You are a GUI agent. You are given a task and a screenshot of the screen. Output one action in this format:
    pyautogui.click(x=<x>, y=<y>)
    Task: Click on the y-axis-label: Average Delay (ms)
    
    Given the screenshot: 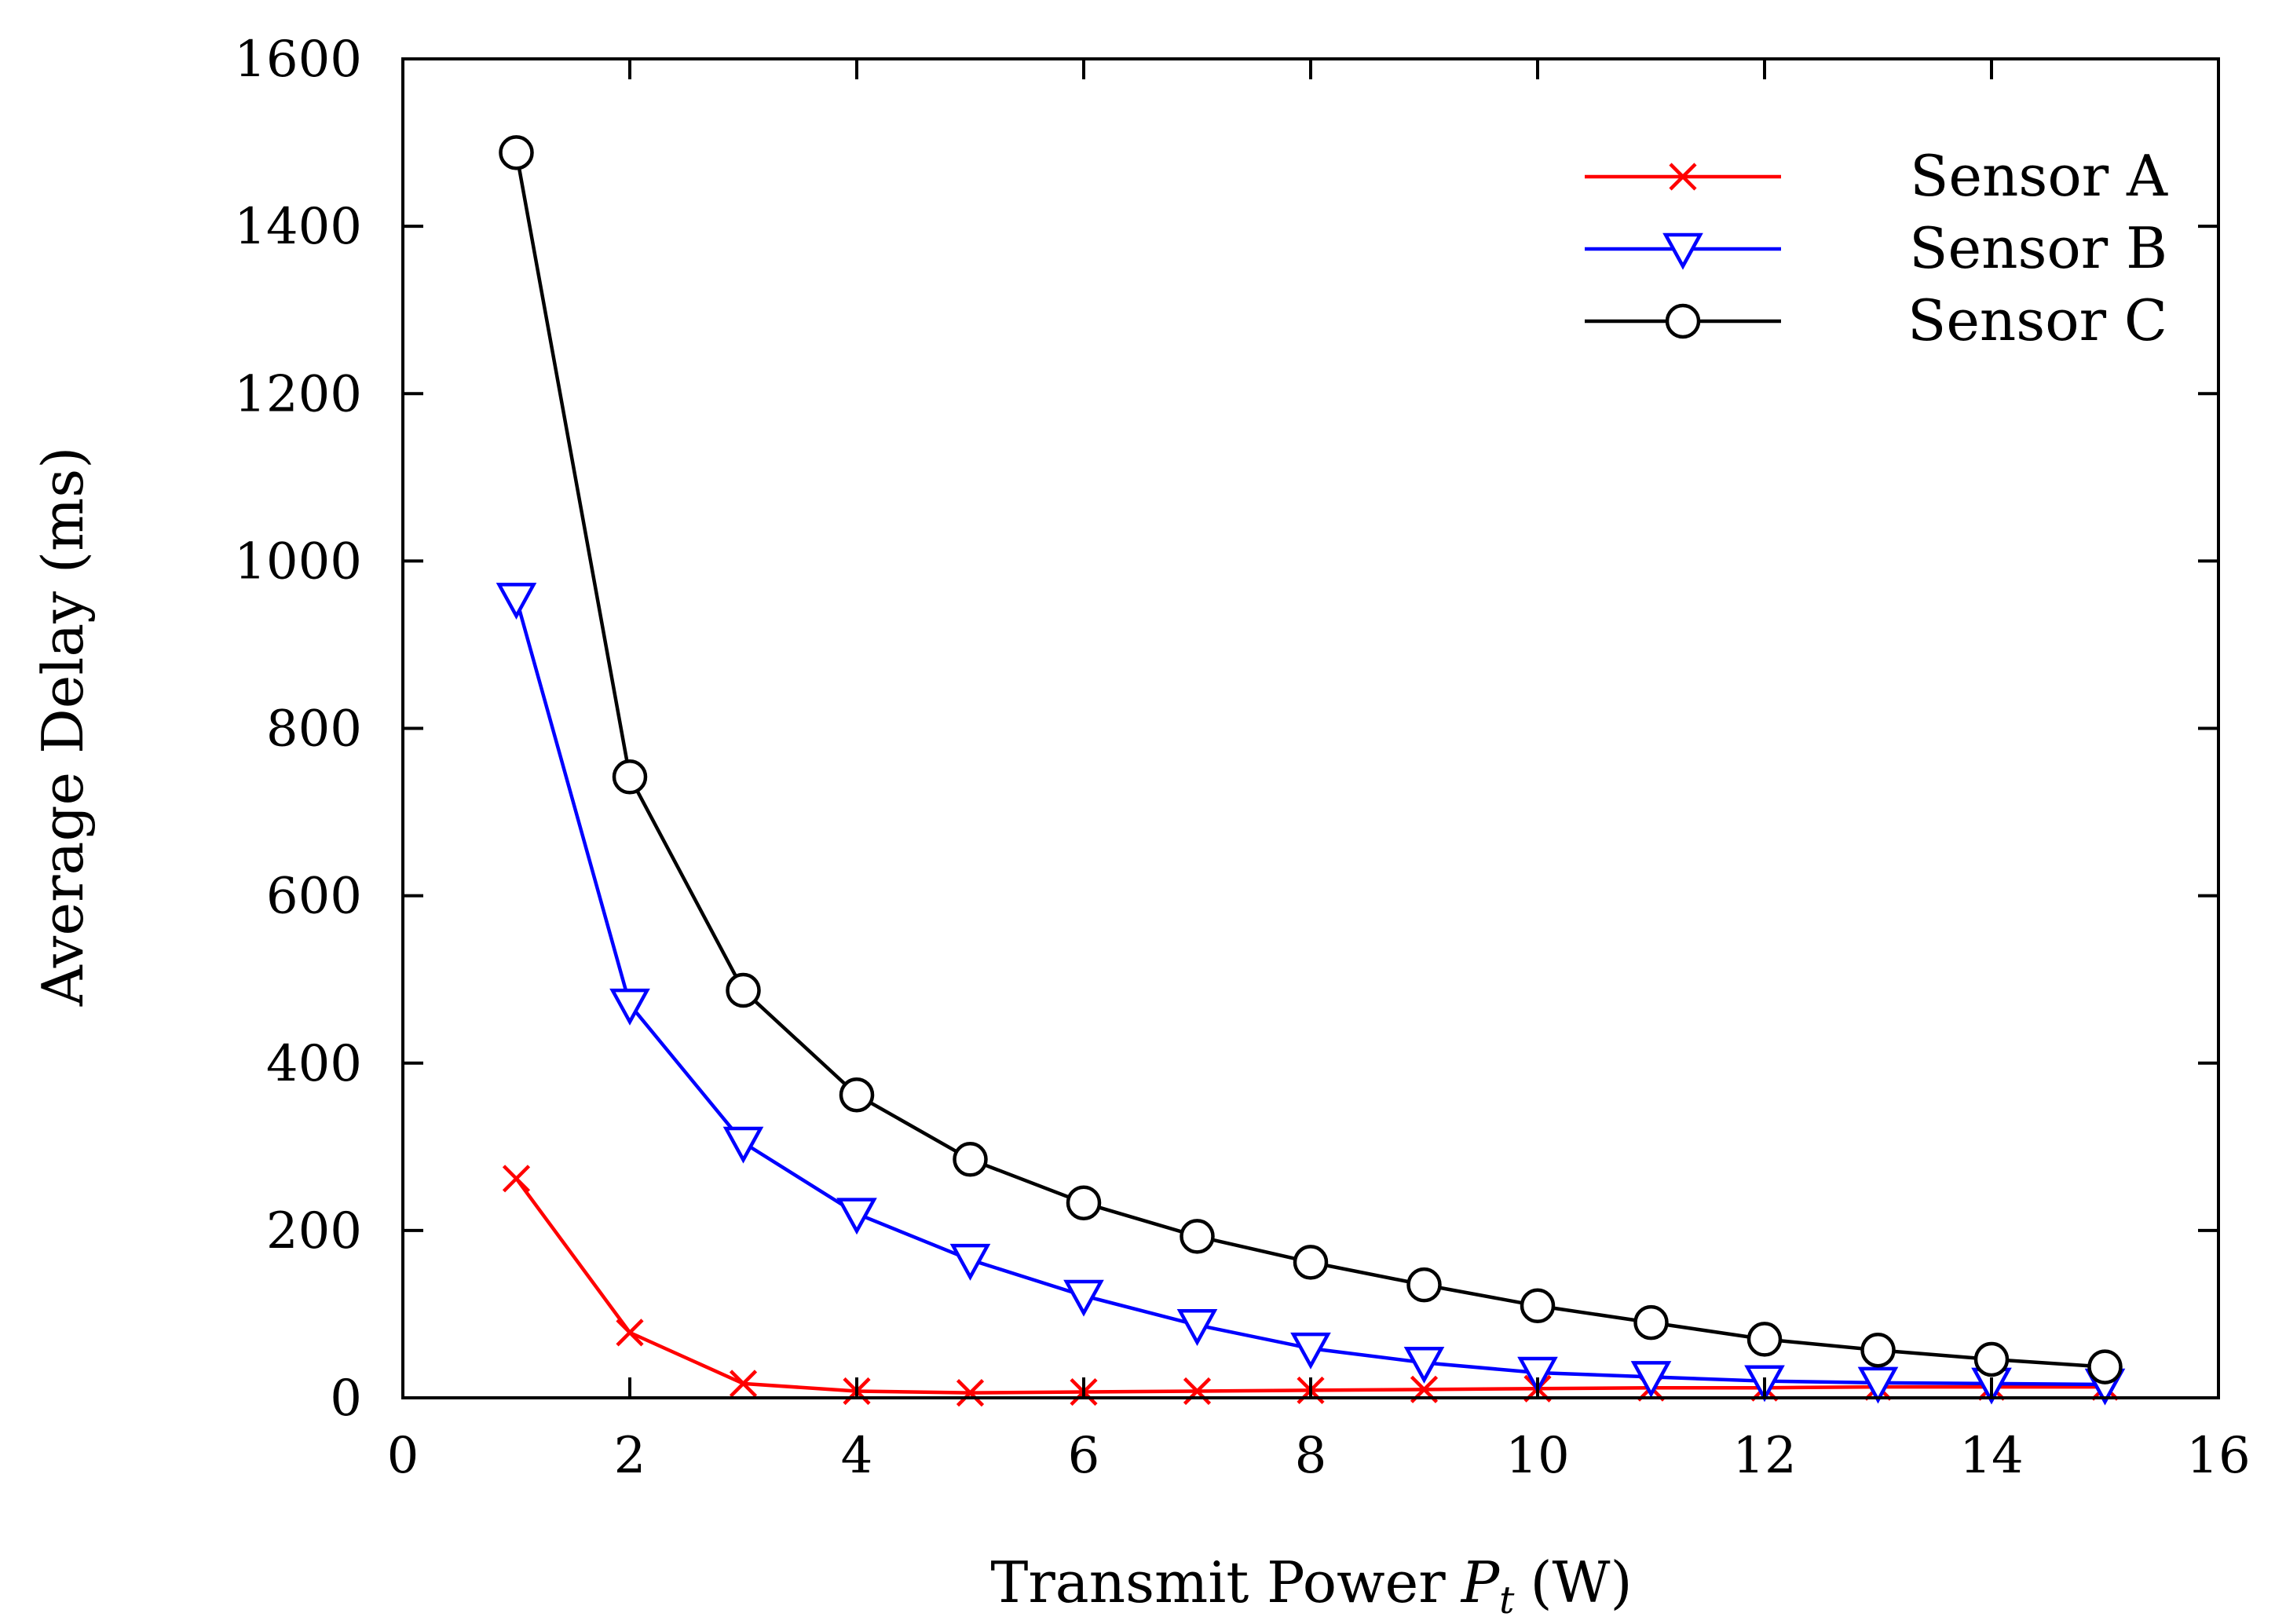 What is the action you would take?
    pyautogui.click(x=63, y=727)
    